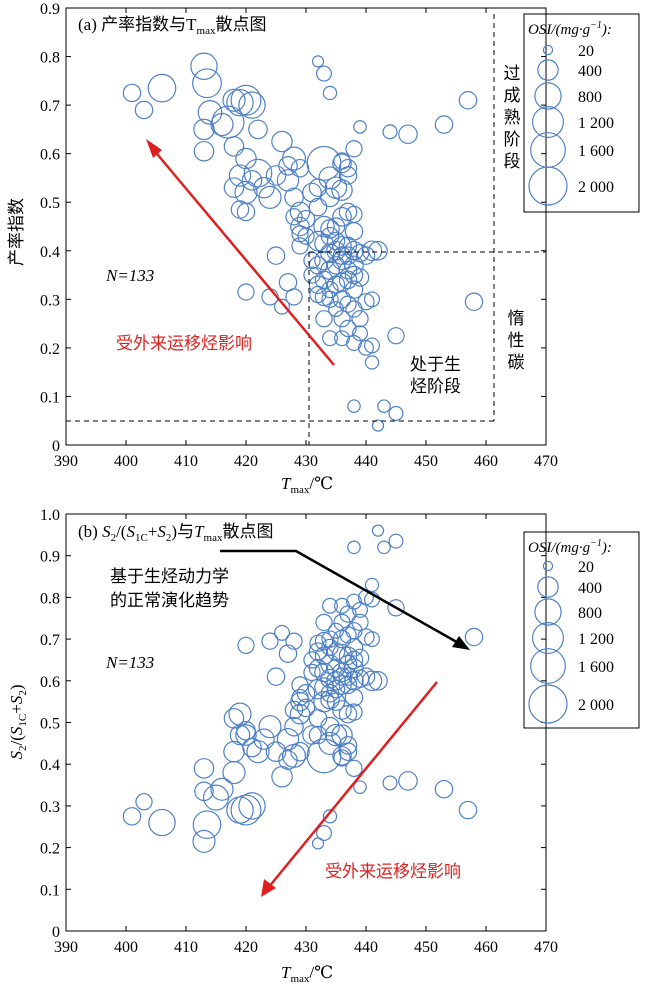 The width and height of the screenshot is (650, 994). What do you see at coordinates (129, 275) in the screenshot?
I see `panel-a-n-label: N=133` at bounding box center [129, 275].